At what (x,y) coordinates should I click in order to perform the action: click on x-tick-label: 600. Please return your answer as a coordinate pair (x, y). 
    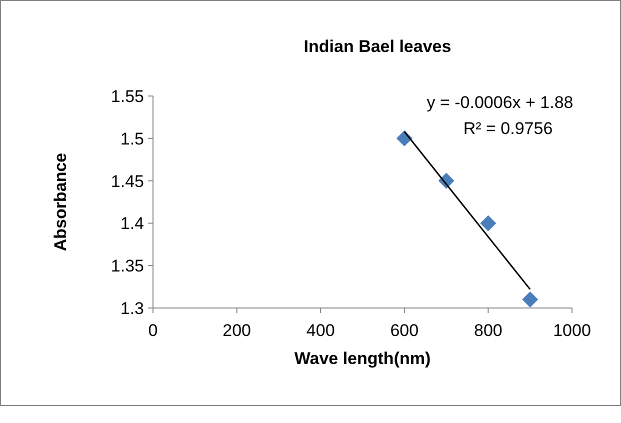
    Looking at the image, I should click on (404, 330).